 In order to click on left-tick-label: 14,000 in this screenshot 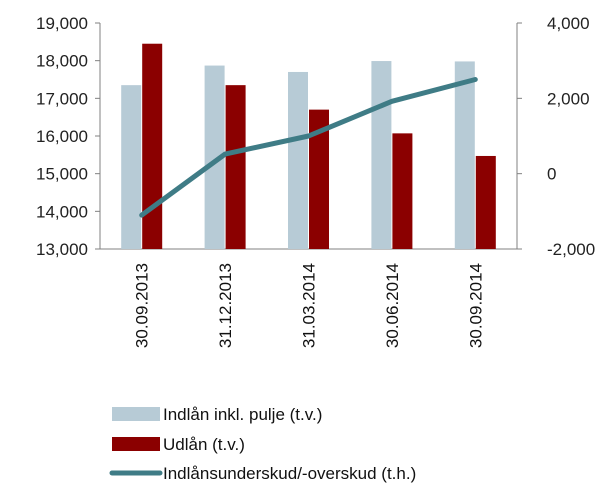, I will do `click(62, 211)`.